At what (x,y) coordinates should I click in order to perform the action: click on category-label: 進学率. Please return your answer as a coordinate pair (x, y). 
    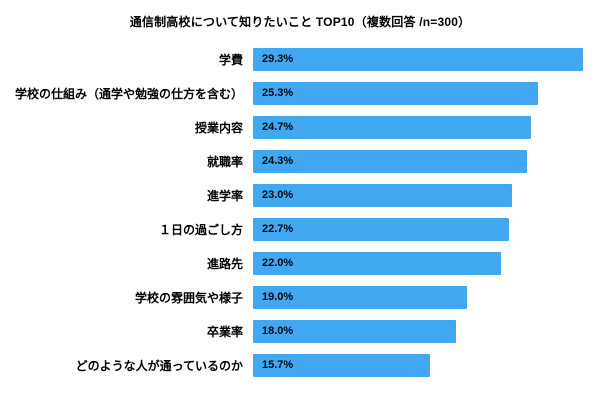
    Looking at the image, I should click on (224, 195).